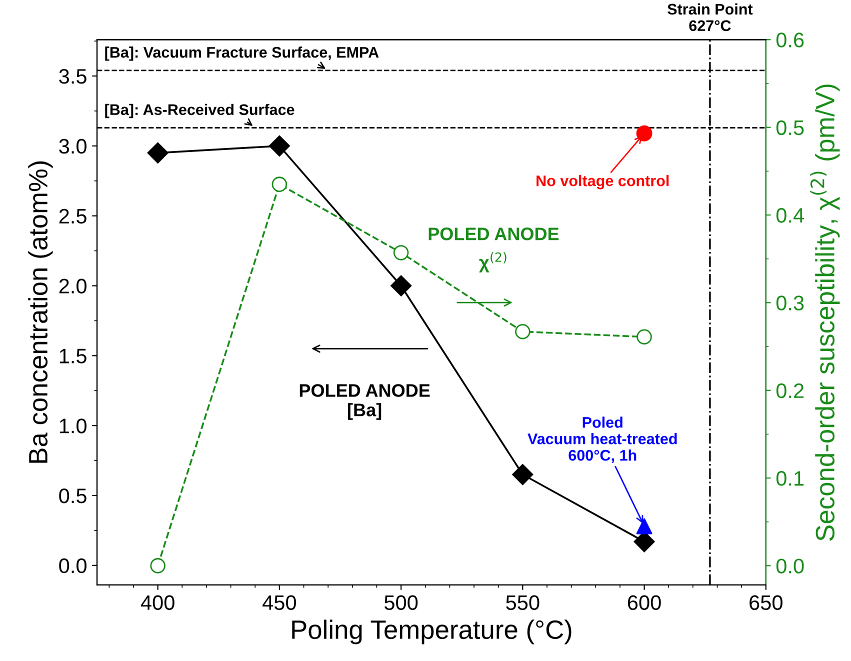 This screenshot has width=851, height=661. I want to click on y2-tick-label: 0.2, so click(790, 390).